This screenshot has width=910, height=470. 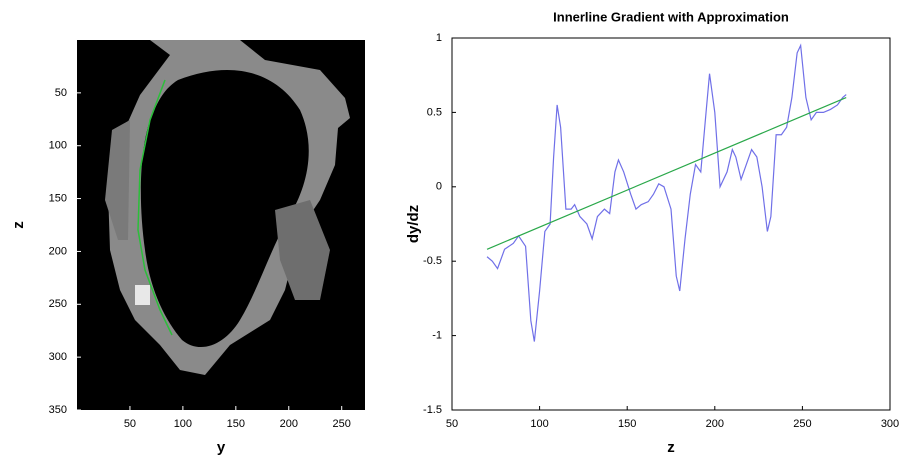 I want to click on series-line, so click(x=666, y=173).